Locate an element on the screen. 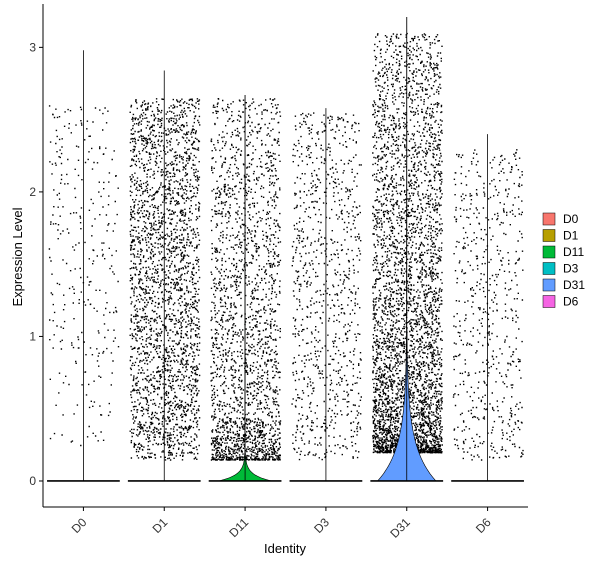 The height and width of the screenshot is (568, 600). jitter-points-D6 is located at coordinates (488, 305).